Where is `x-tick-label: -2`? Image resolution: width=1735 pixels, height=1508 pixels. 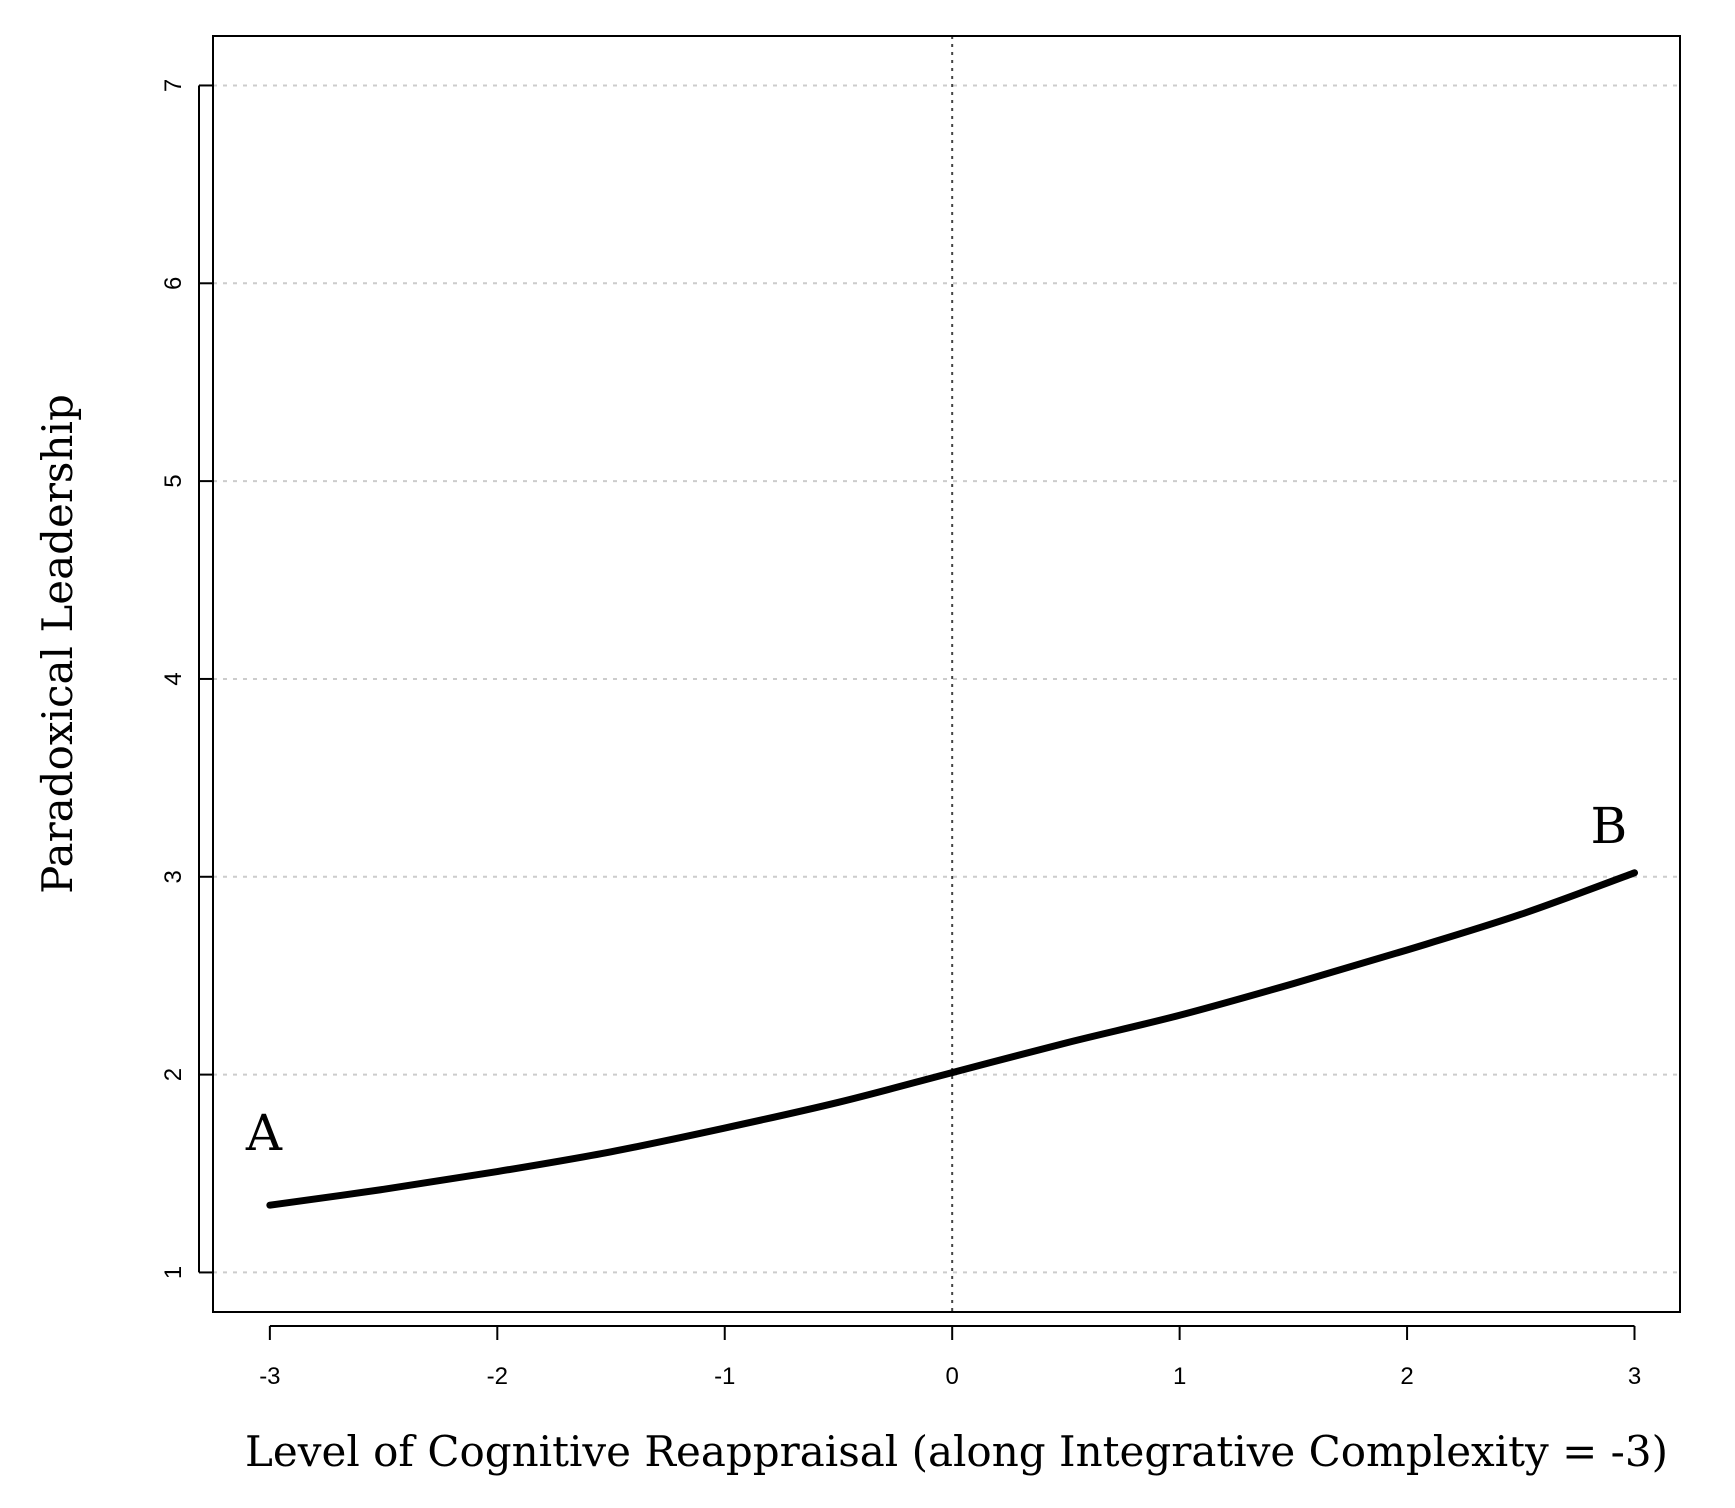
x-tick-label: -2 is located at coordinates (497, 1376).